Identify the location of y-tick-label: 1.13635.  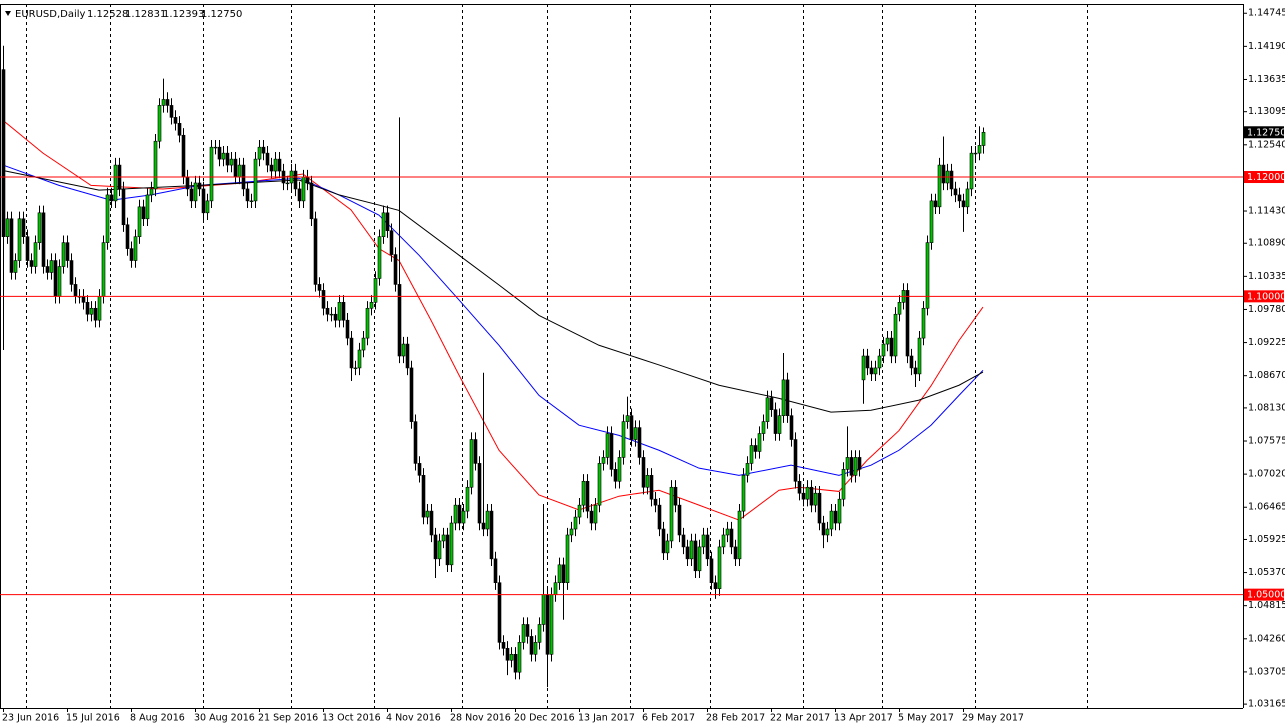
(1266, 79).